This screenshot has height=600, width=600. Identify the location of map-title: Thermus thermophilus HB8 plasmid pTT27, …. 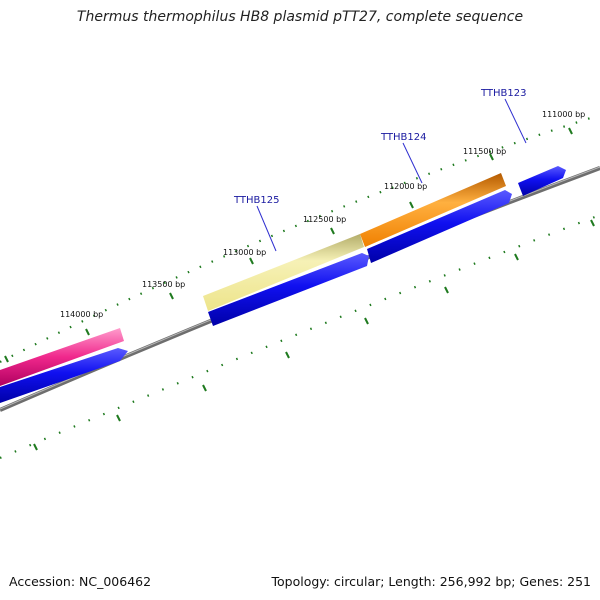
(300, 17).